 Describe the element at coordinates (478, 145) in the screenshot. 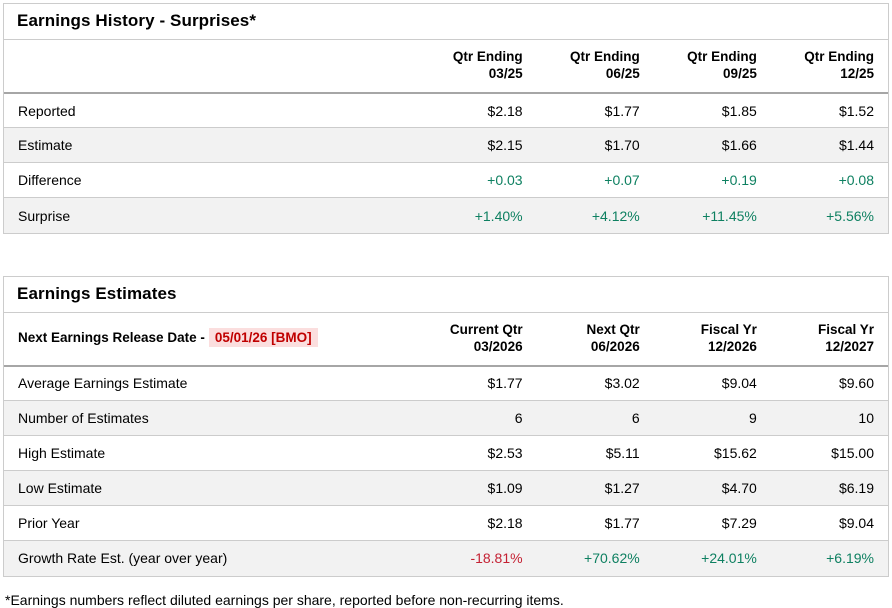

I see `cell-value: $2.15` at that location.